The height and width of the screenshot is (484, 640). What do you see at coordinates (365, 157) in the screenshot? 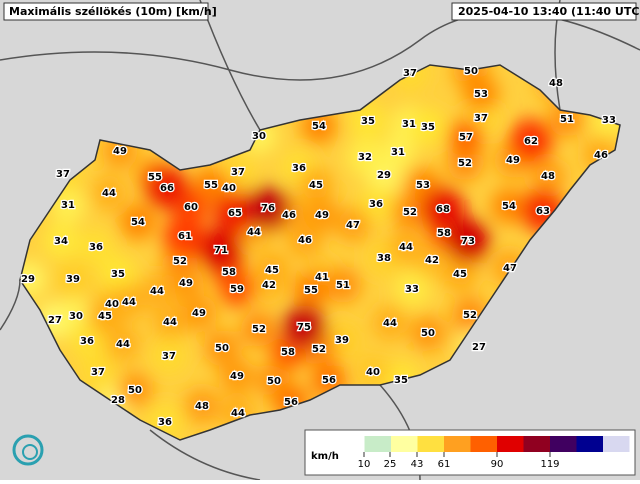
I see `station-value: 32` at bounding box center [365, 157].